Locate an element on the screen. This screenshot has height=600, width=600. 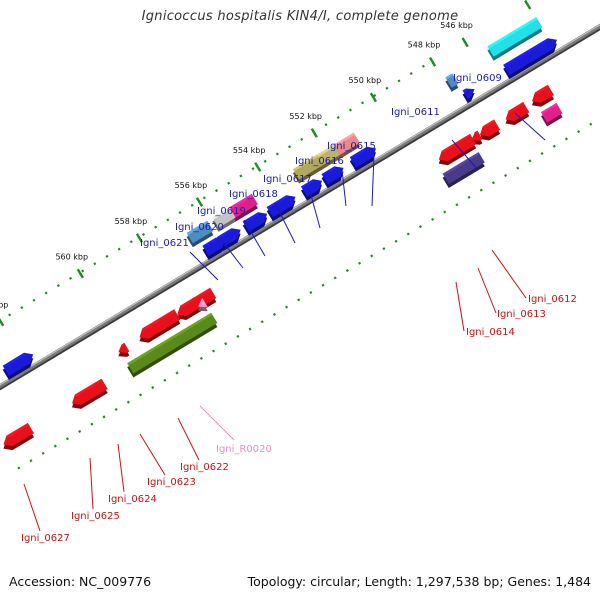
gene-label: Igni_0627 is located at coordinates (45, 538).